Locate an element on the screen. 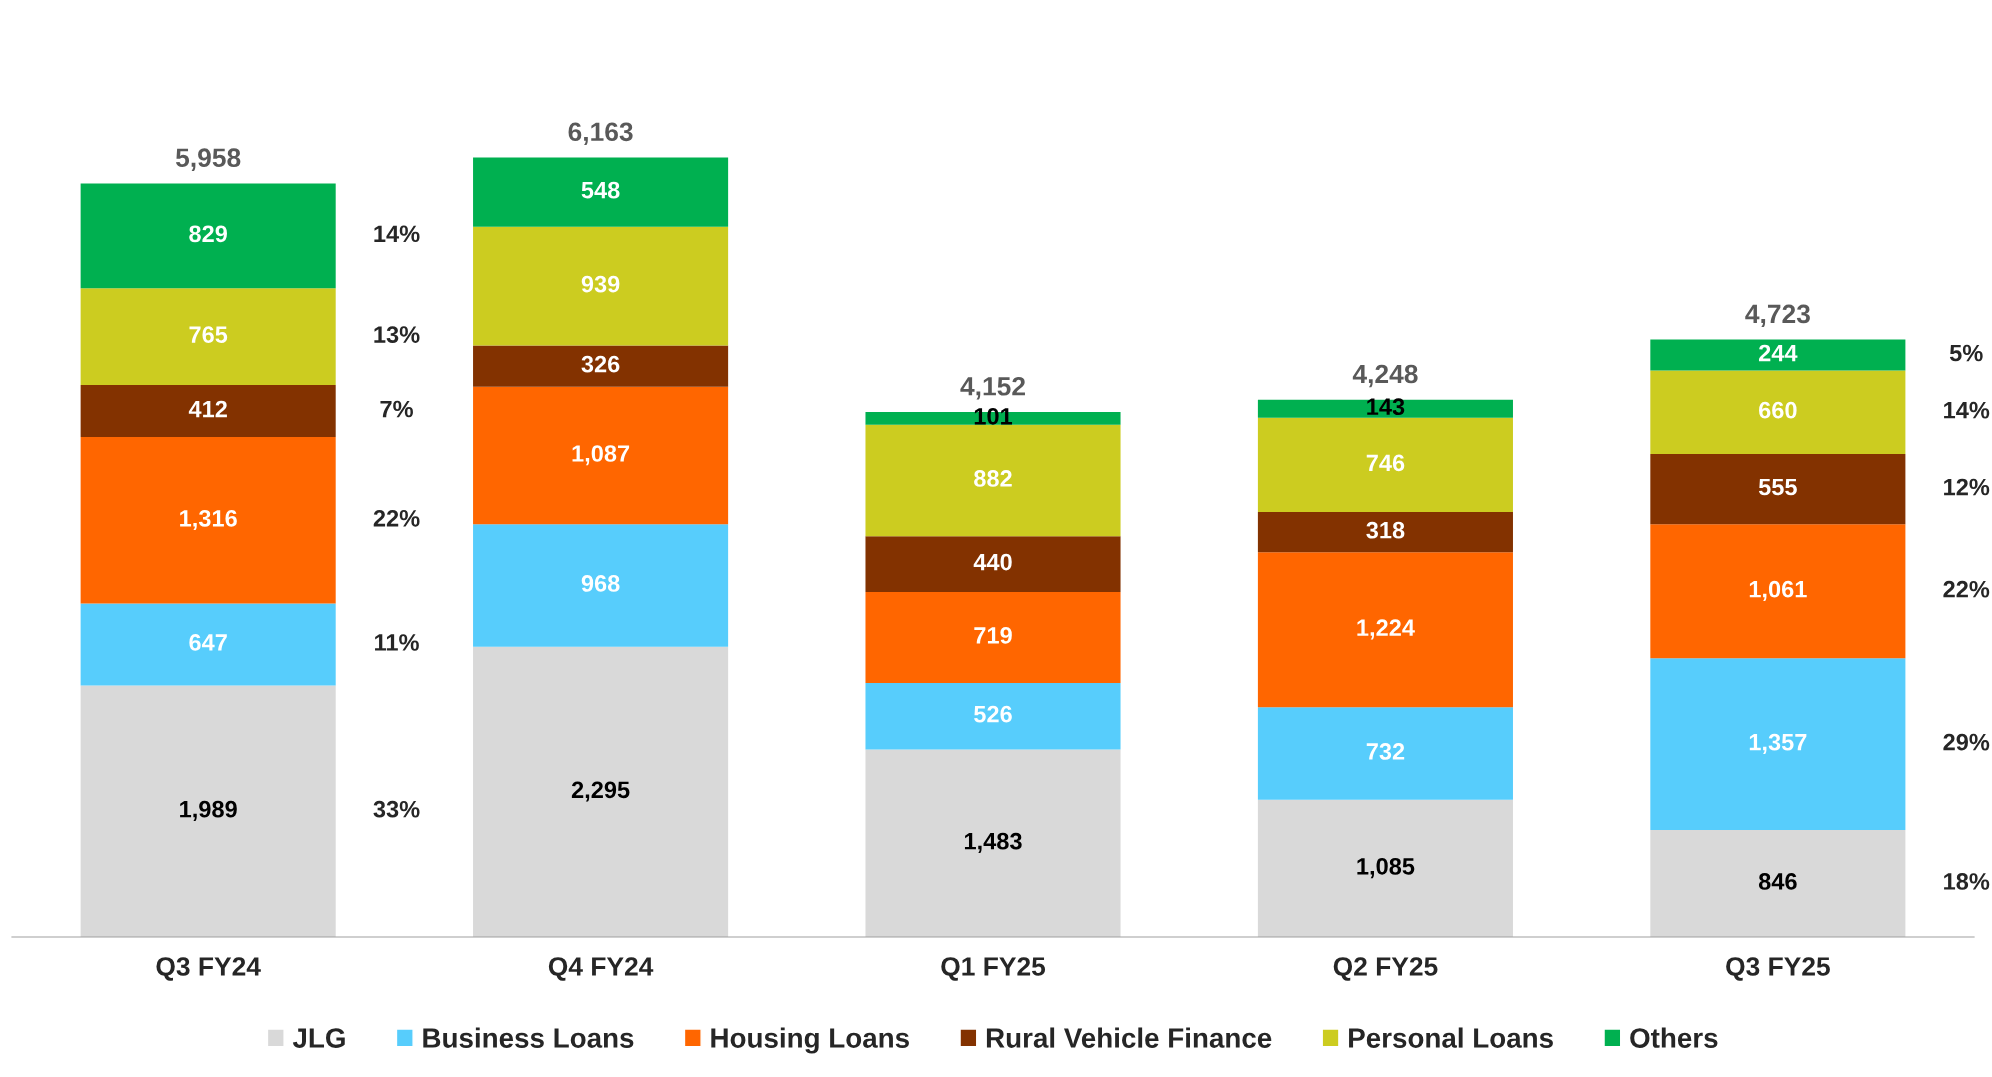 This screenshot has width=1992, height=1077. total-label: 4,152 is located at coordinates (992, 388).